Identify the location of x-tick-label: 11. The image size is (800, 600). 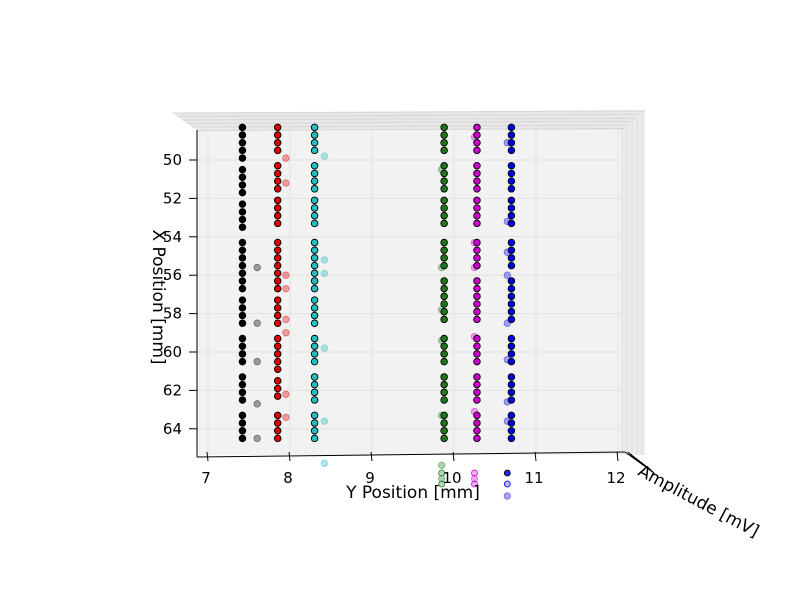
(533, 478).